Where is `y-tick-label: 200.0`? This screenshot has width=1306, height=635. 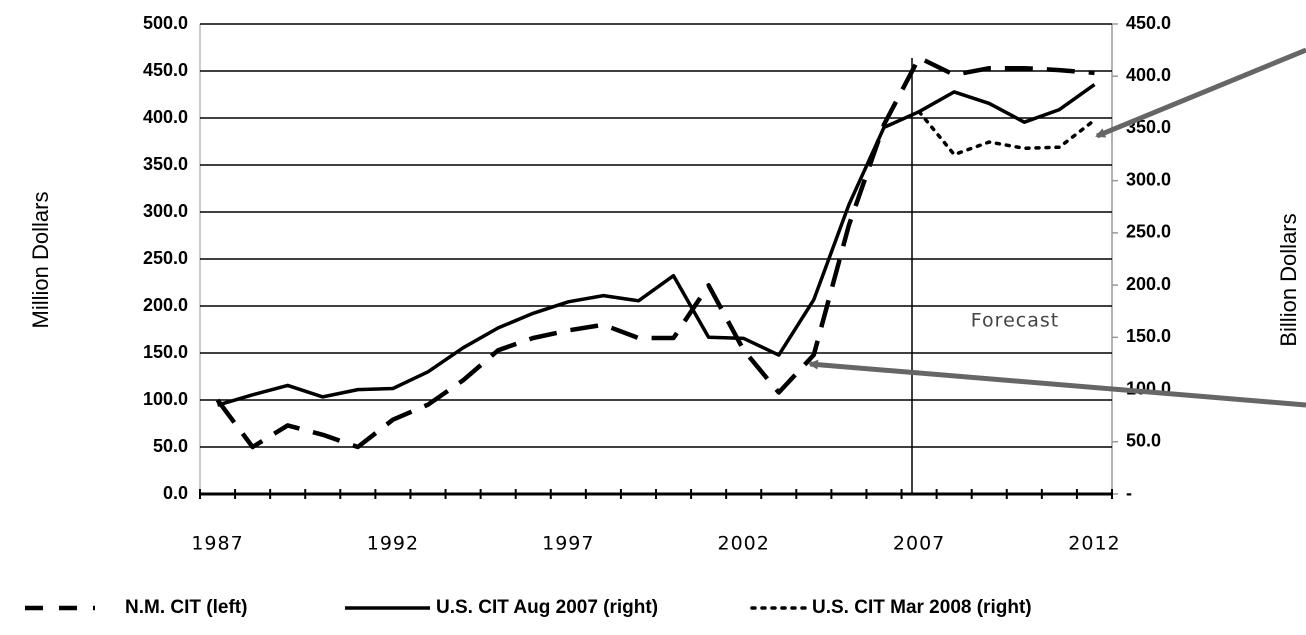
y-tick-label: 200.0 is located at coordinates (165, 305).